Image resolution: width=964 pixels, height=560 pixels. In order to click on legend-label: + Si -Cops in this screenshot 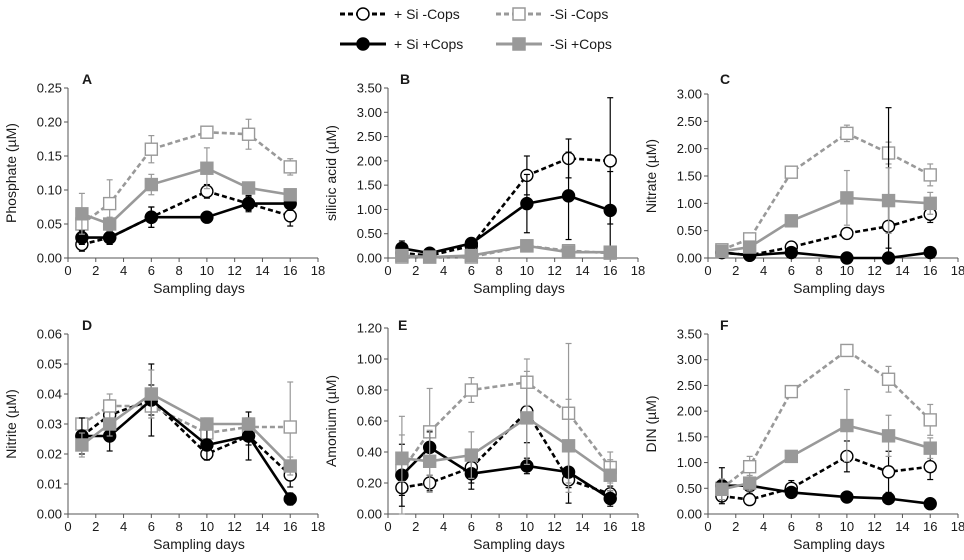, I will do `click(427, 14)`.